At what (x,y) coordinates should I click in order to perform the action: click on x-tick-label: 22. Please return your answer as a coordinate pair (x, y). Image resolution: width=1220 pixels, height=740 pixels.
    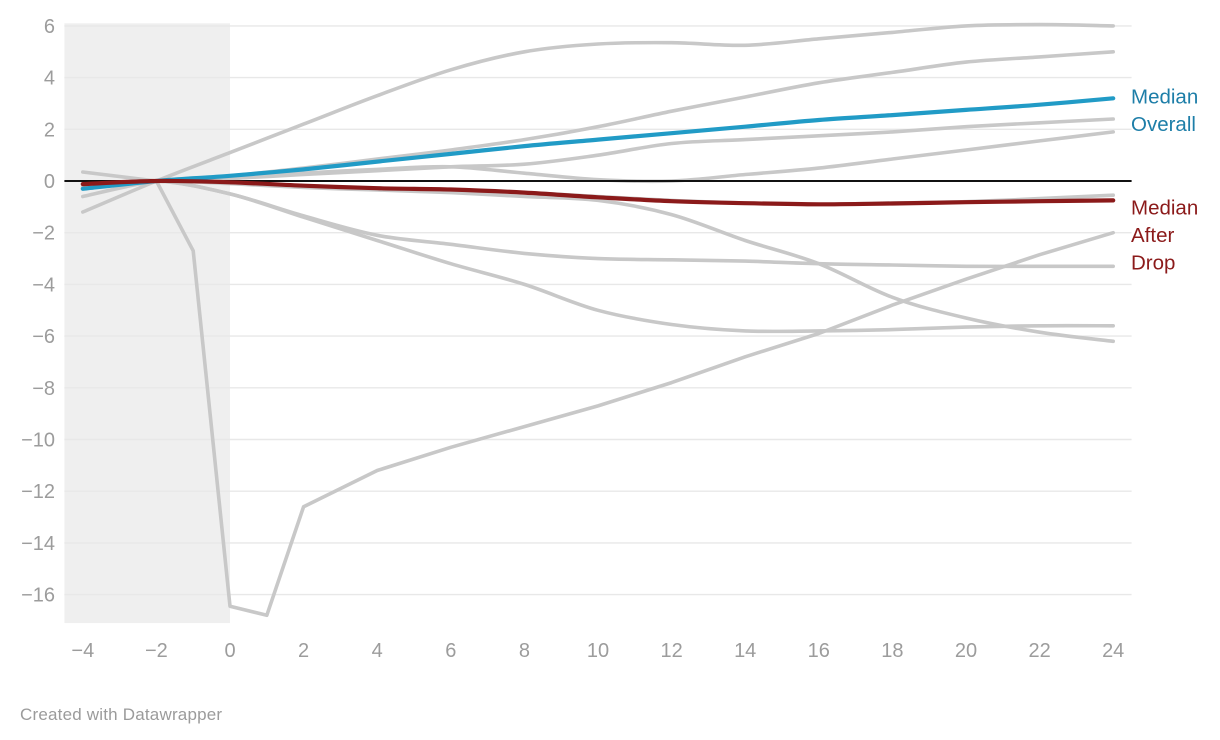
    Looking at the image, I should click on (1039, 651).